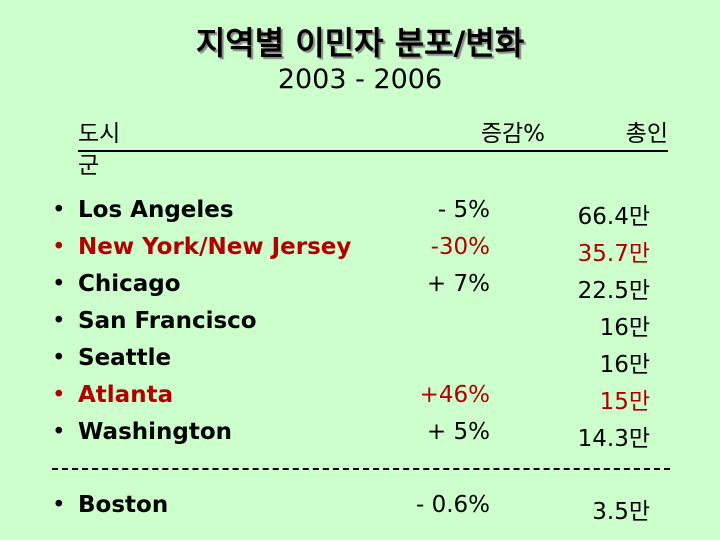 Image resolution: width=720 pixels, height=540 pixels. What do you see at coordinates (360, 79) in the screenshot?
I see `subtitle: 2003 - 2006` at bounding box center [360, 79].